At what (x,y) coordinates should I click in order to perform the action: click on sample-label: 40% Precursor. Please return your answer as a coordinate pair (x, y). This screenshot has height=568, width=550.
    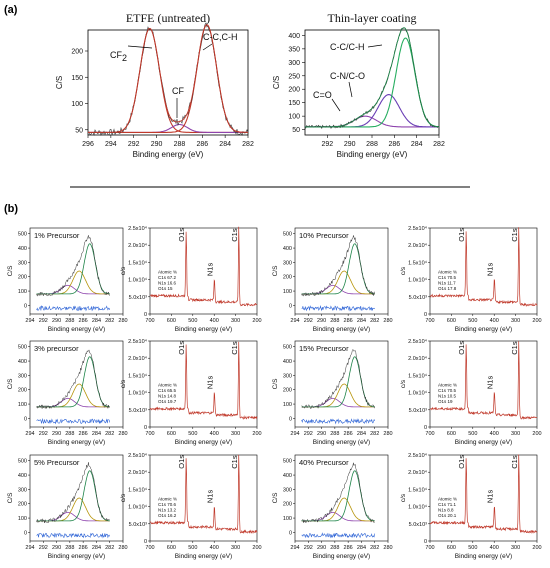
    Looking at the image, I should click on (324, 462).